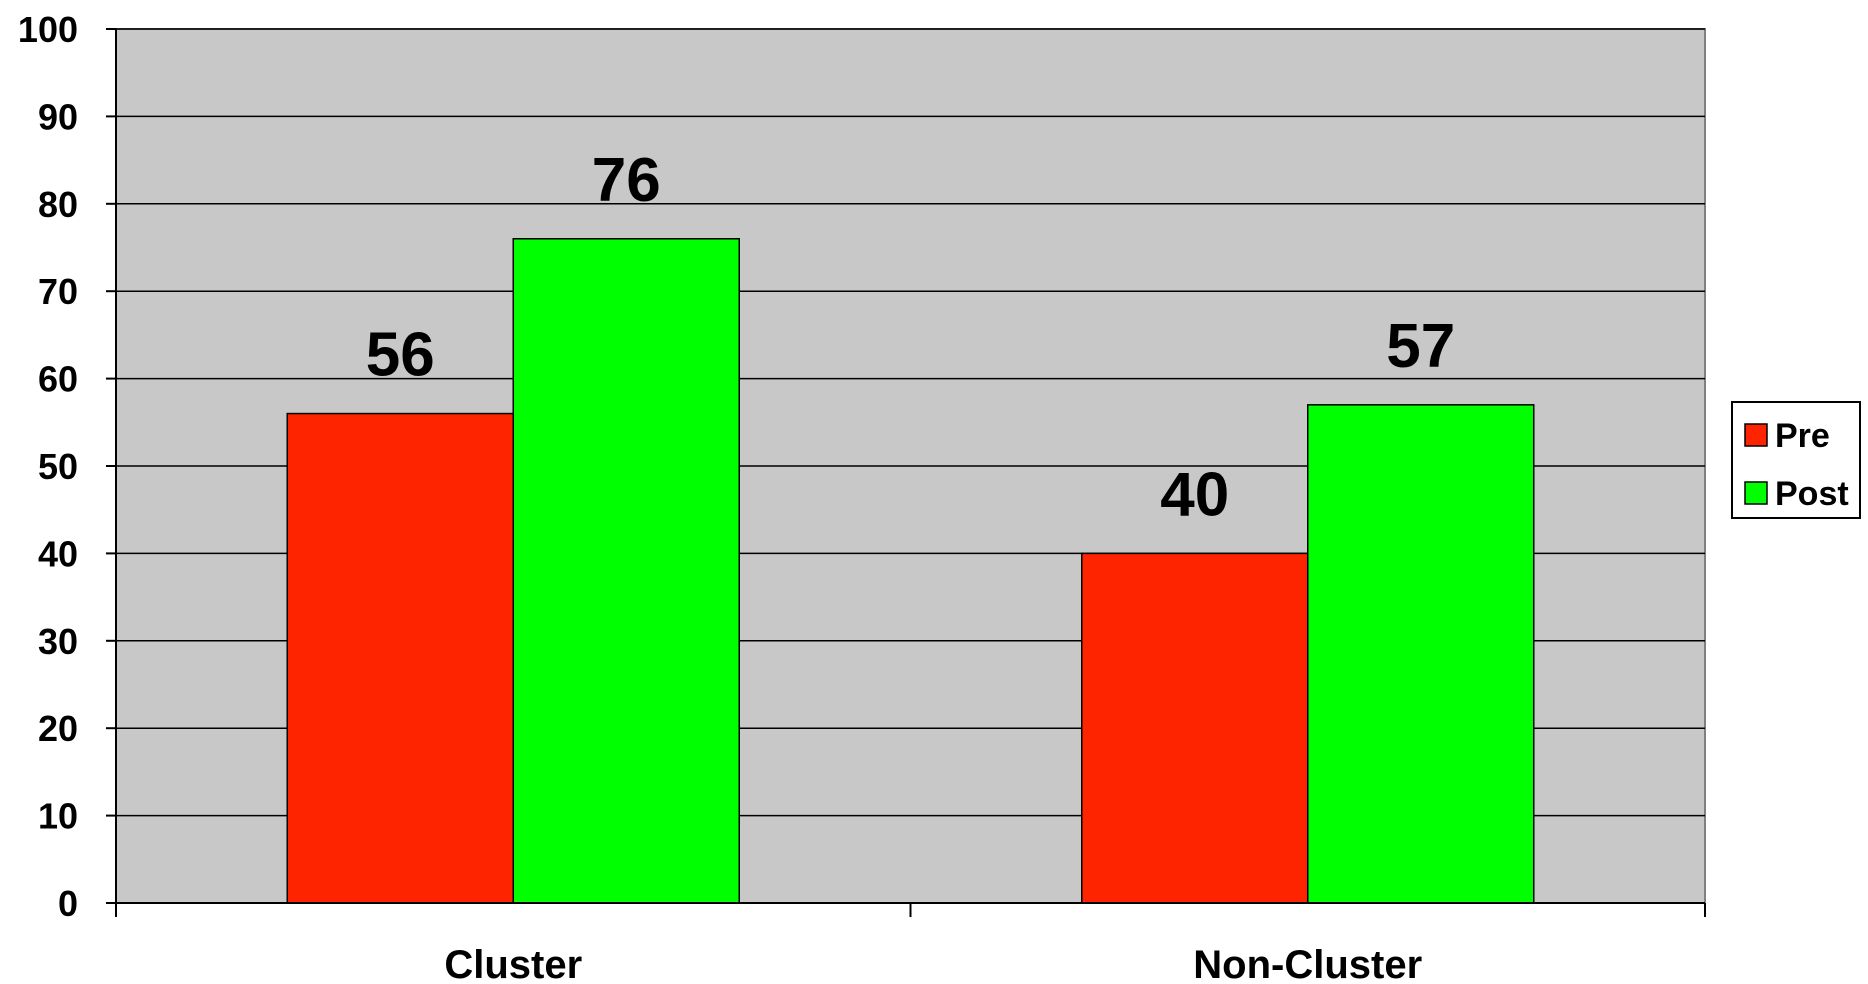 This screenshot has width=1868, height=984. Describe the element at coordinates (513, 963) in the screenshot. I see `x-category-label: Cluster` at that location.